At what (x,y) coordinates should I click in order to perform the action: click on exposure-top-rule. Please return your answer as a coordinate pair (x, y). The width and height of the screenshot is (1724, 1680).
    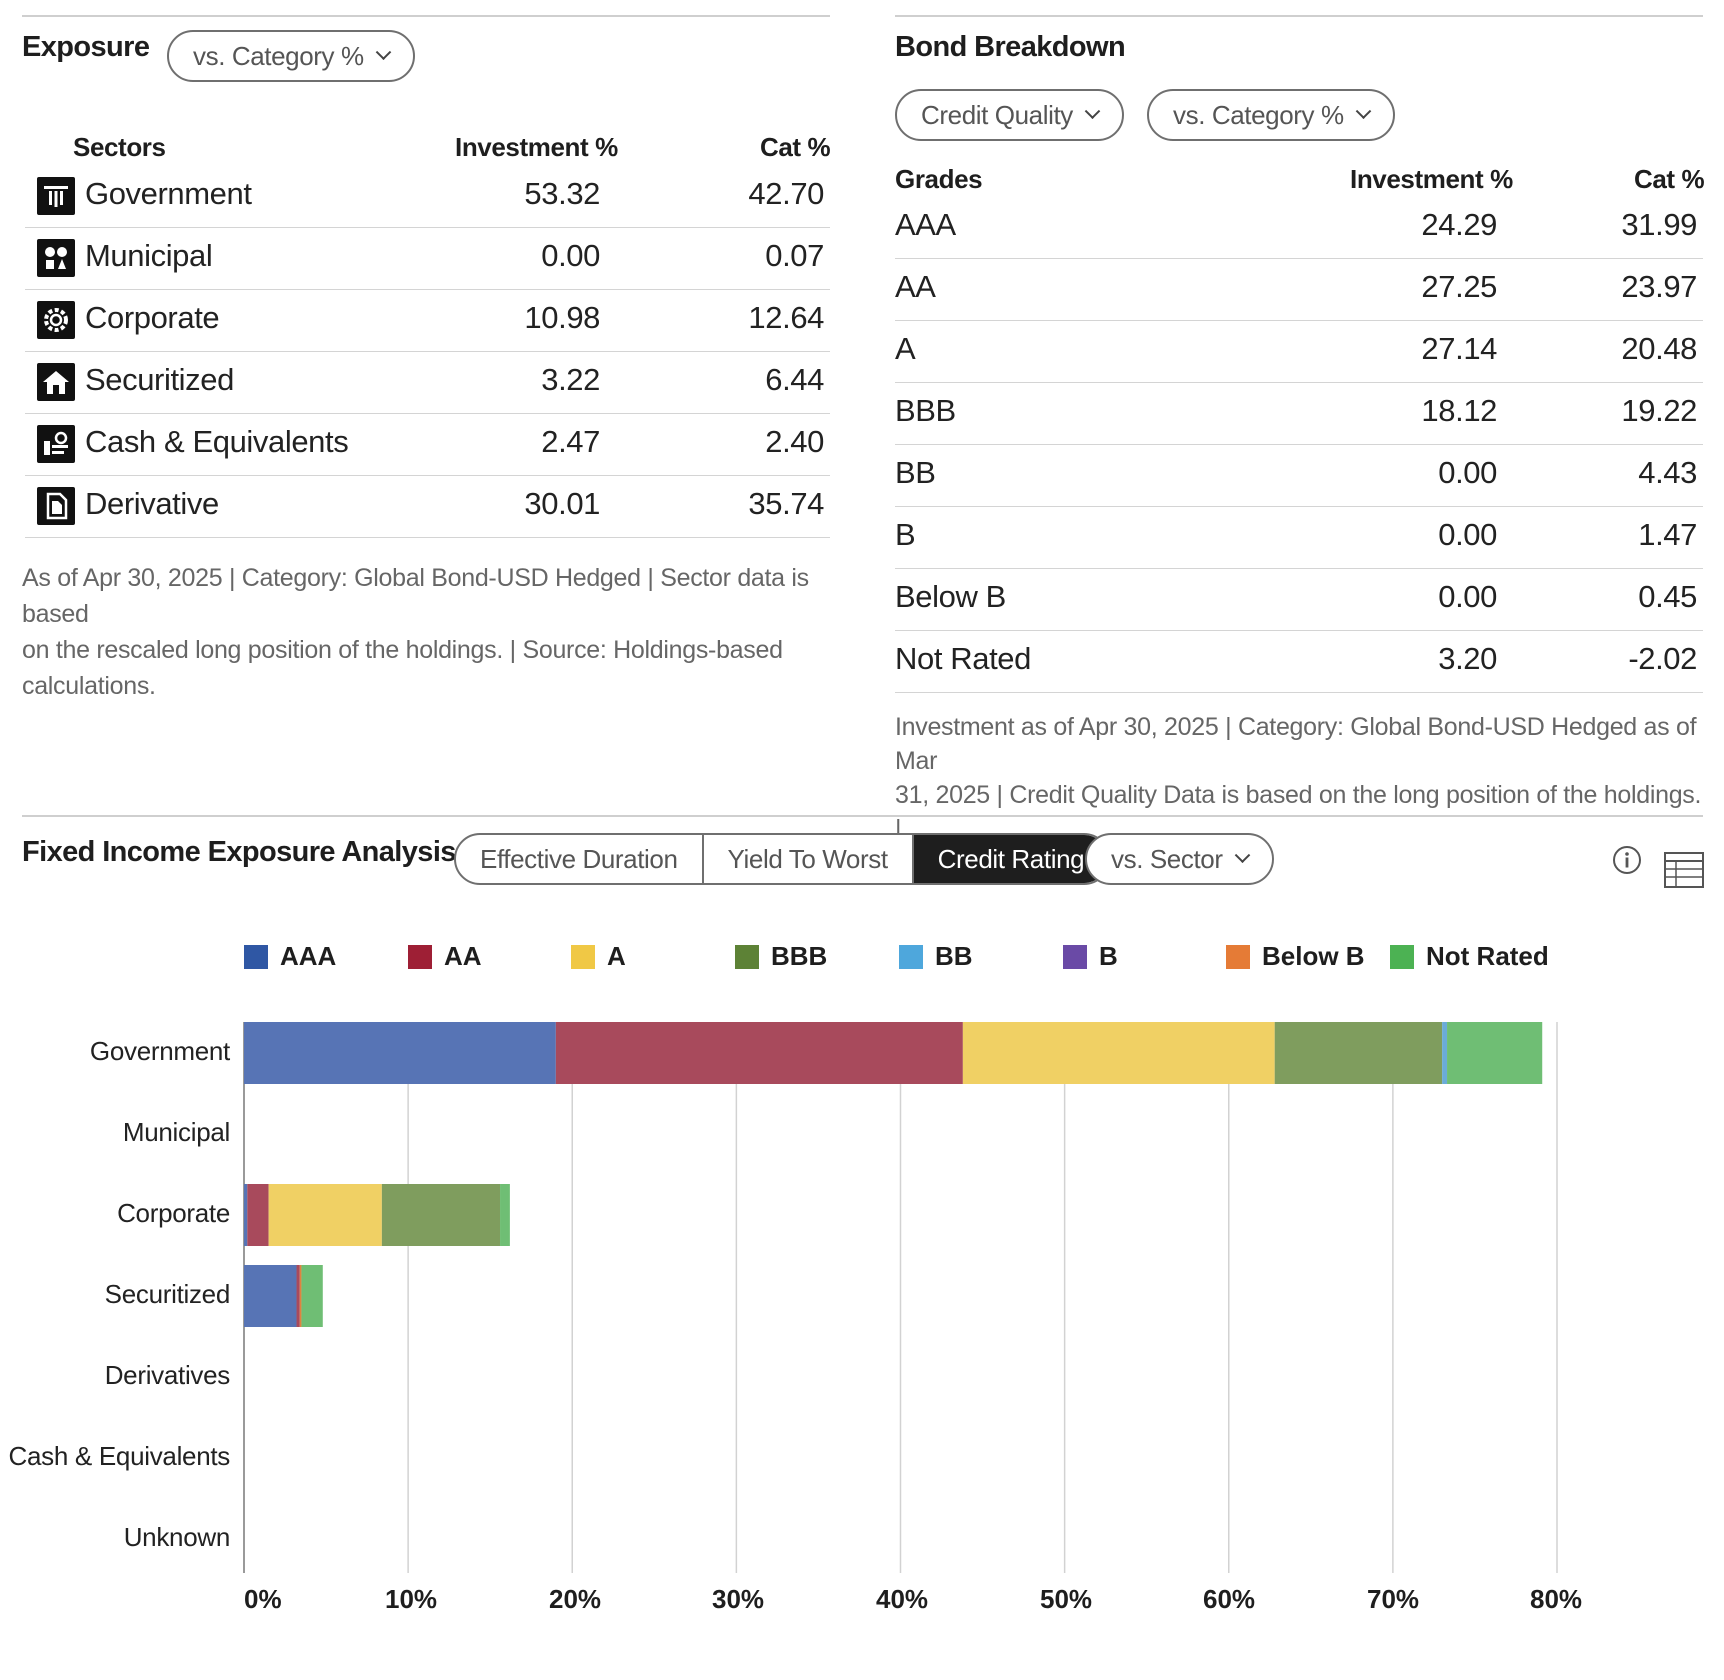
    Looking at the image, I should click on (426, 16).